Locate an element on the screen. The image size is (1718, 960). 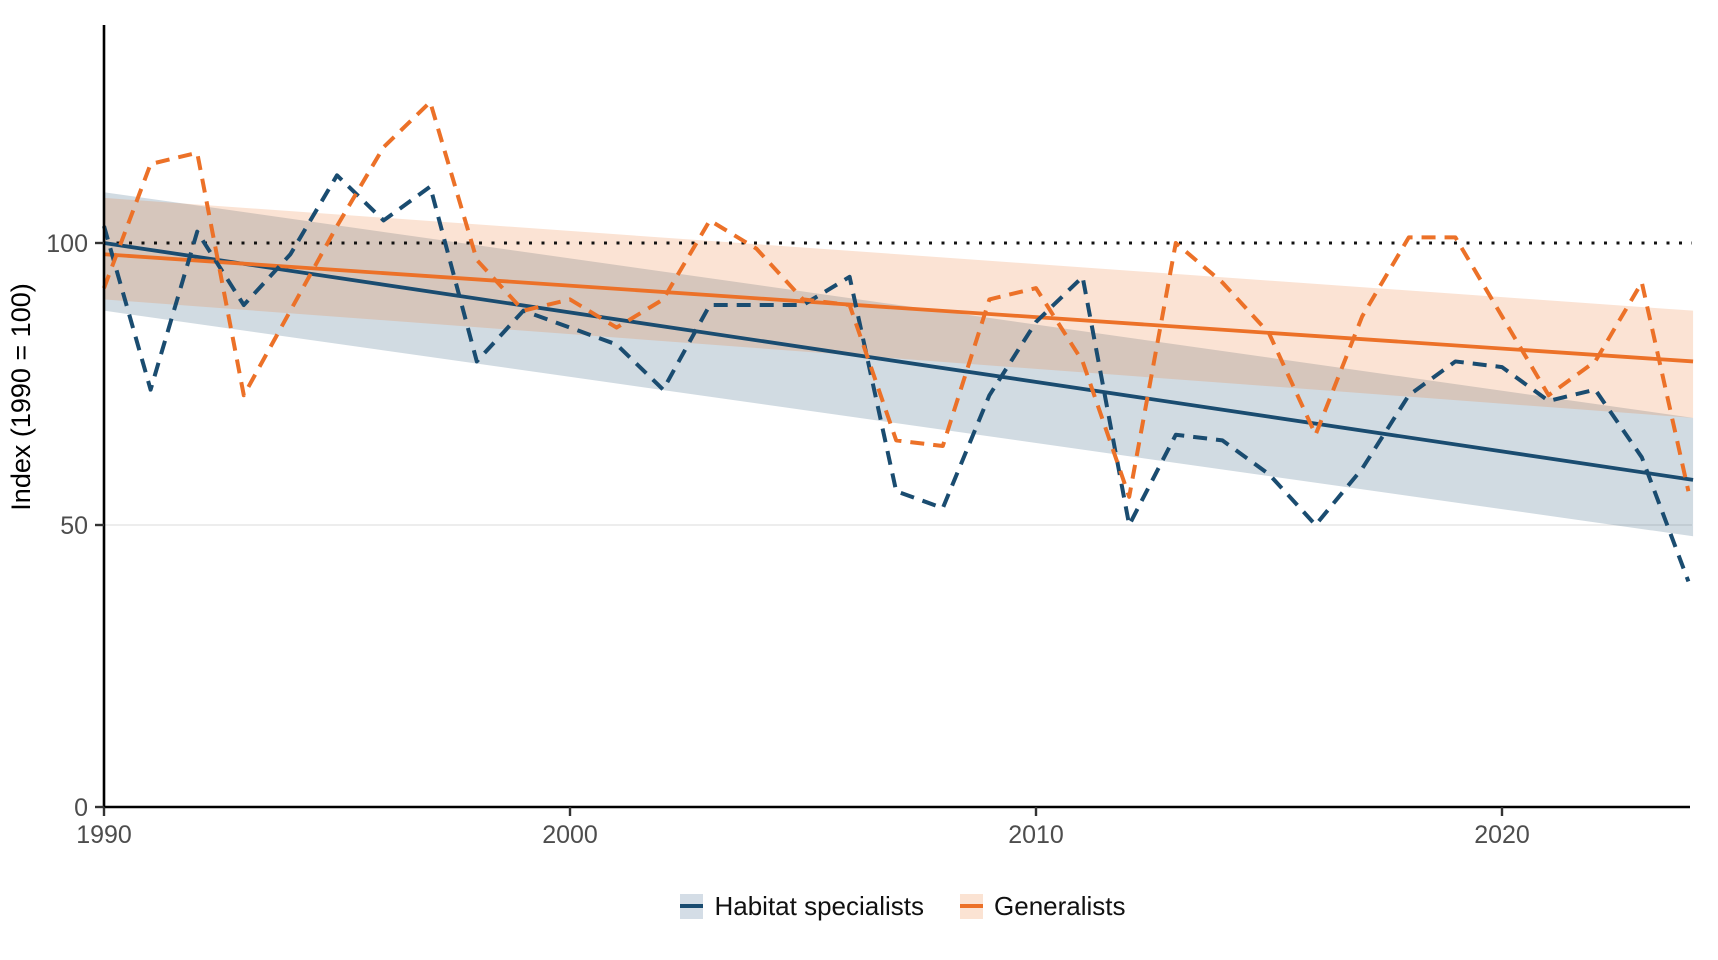
legend-key-habitat-specialists is located at coordinates (692, 906).